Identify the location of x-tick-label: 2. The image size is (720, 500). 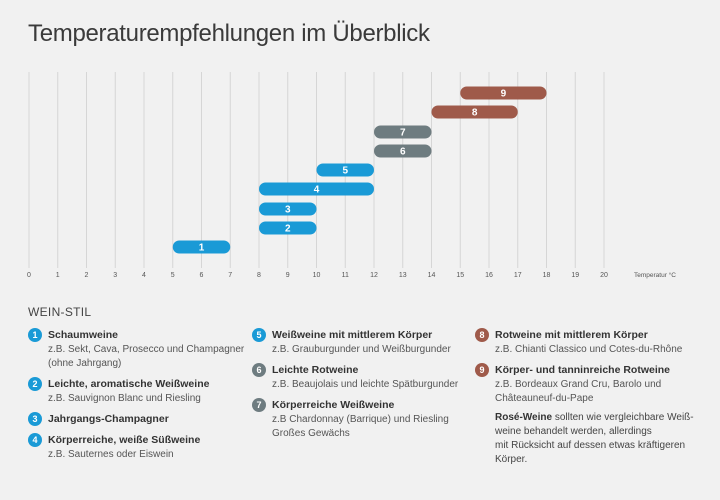
(87, 275).